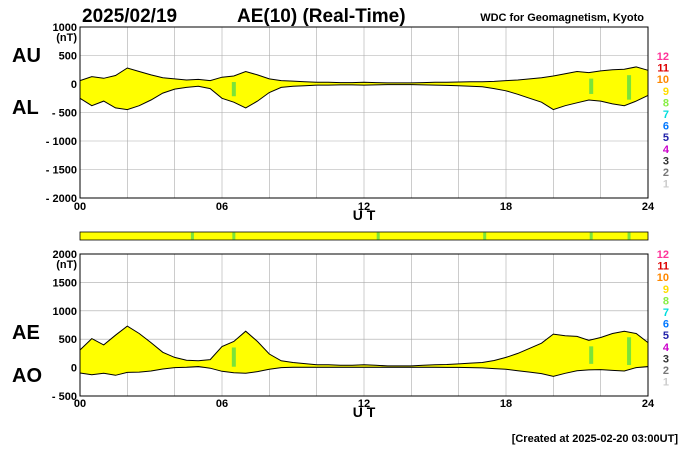  Describe the element at coordinates (27, 376) in the screenshot. I see `side-label-ao: AO` at that location.